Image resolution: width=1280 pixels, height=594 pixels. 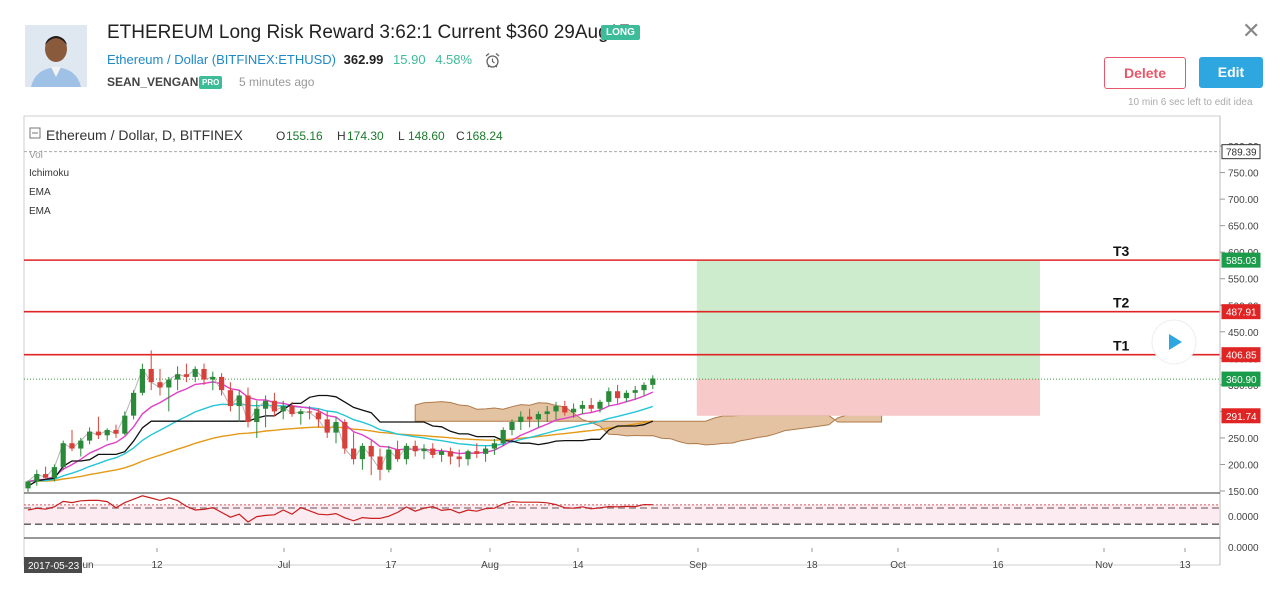 I want to click on edit-button: Edit, so click(x=1231, y=72).